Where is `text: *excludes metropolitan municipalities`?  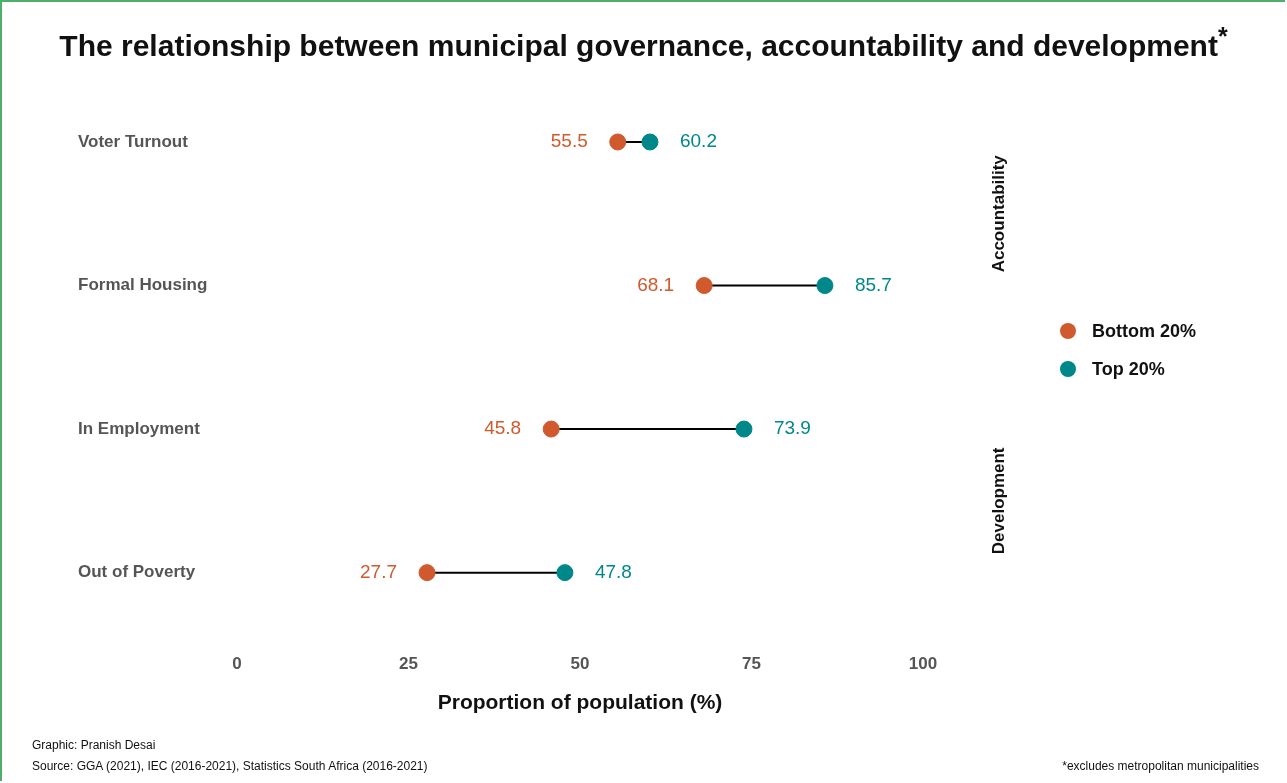 text: *excludes metropolitan municipalities is located at coordinates (1160, 766).